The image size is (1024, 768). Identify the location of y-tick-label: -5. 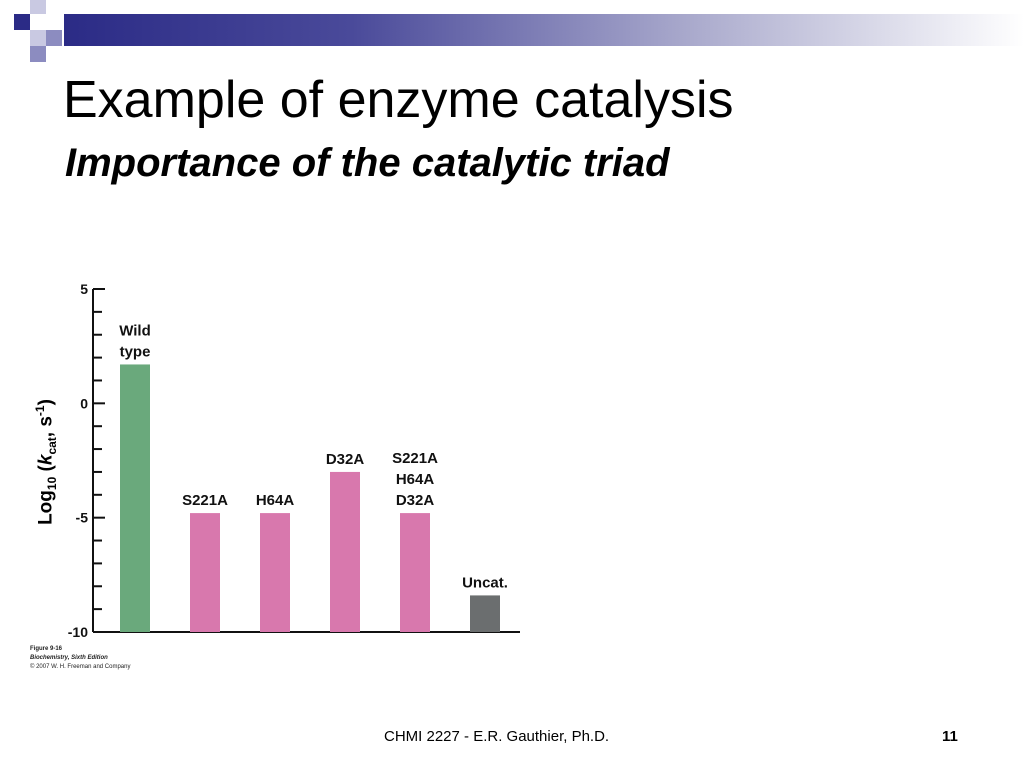
(82, 518).